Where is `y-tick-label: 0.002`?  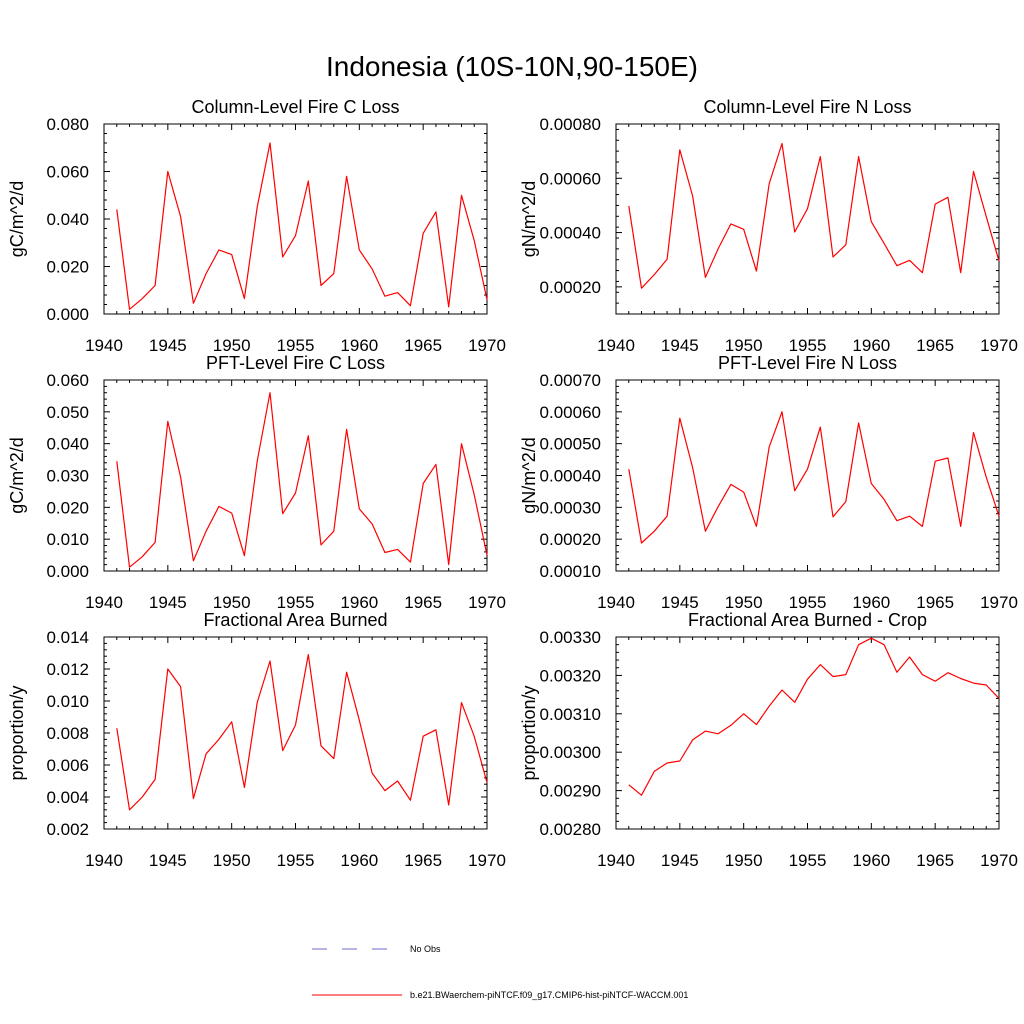 y-tick-label: 0.002 is located at coordinates (67, 829).